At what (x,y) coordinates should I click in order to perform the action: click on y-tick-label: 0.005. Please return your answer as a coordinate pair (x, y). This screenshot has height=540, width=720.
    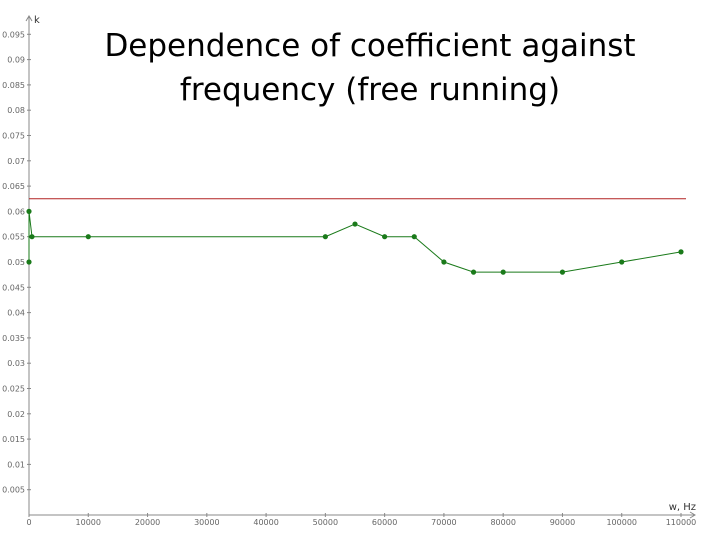
    Looking at the image, I should click on (13, 490).